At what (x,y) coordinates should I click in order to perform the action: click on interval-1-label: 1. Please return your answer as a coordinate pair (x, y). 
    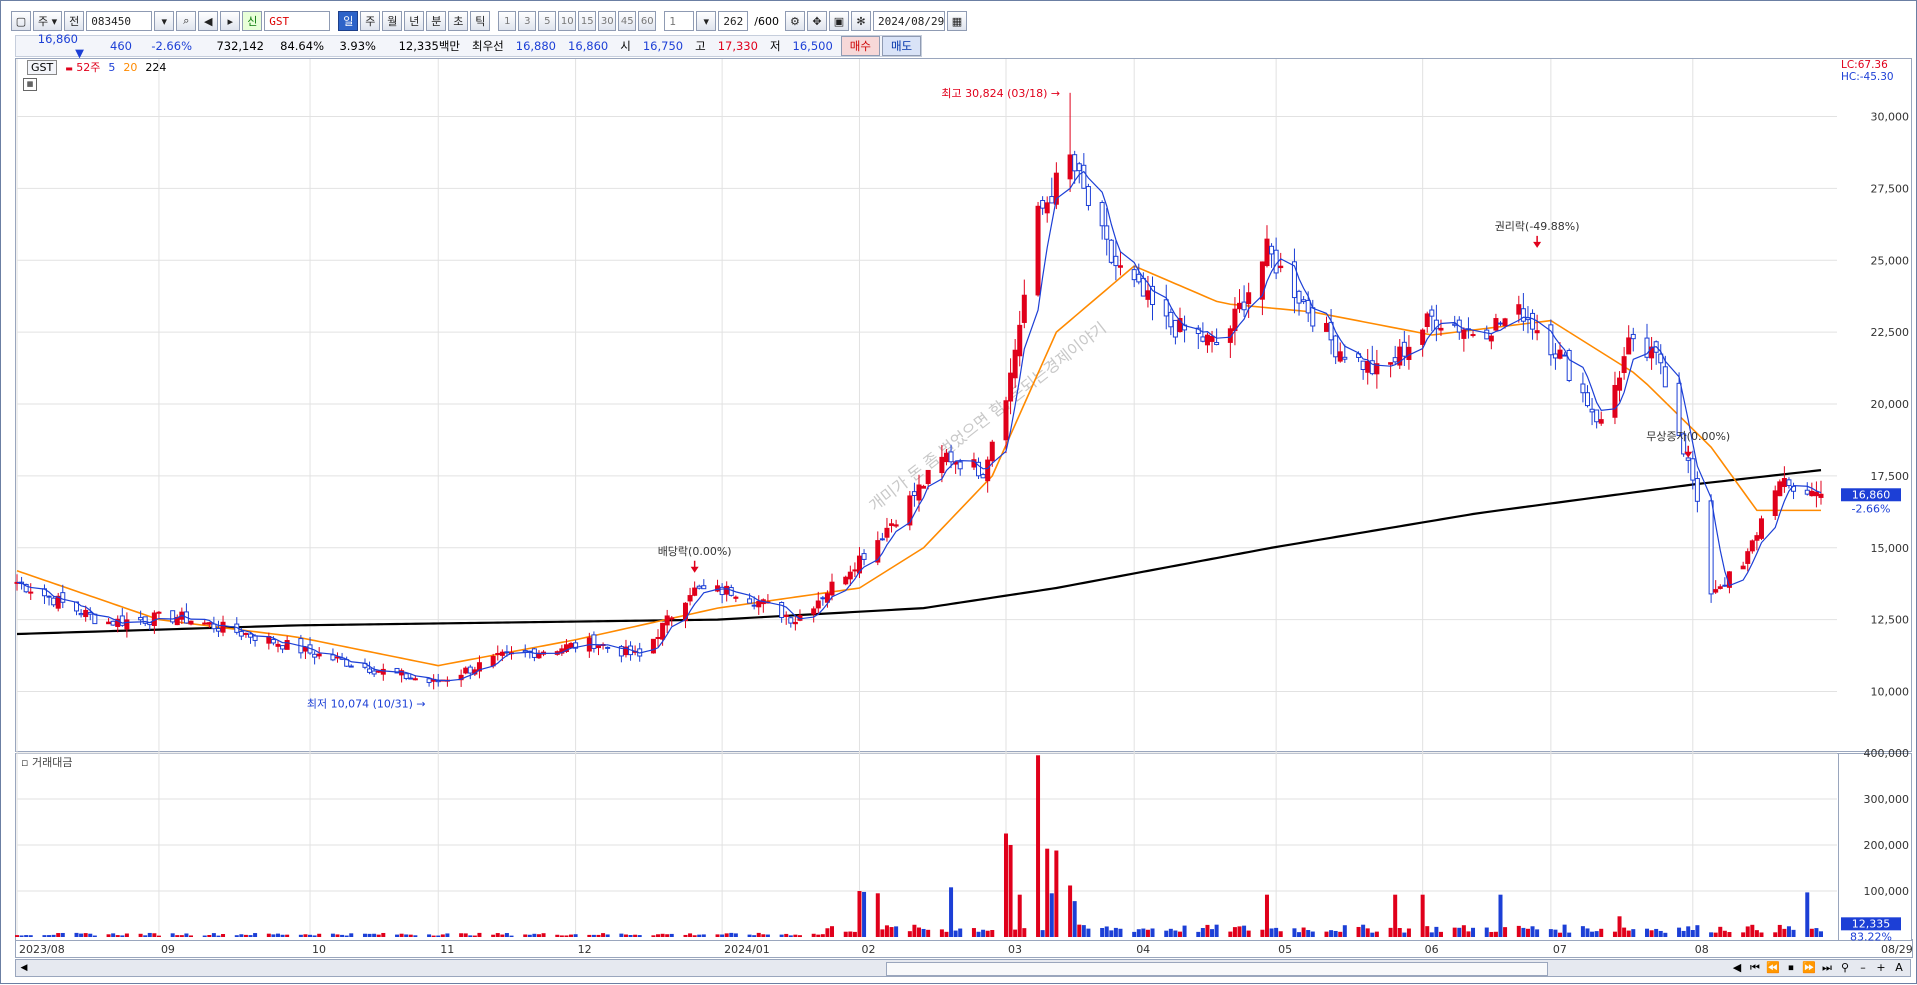
    Looking at the image, I should click on (507, 21).